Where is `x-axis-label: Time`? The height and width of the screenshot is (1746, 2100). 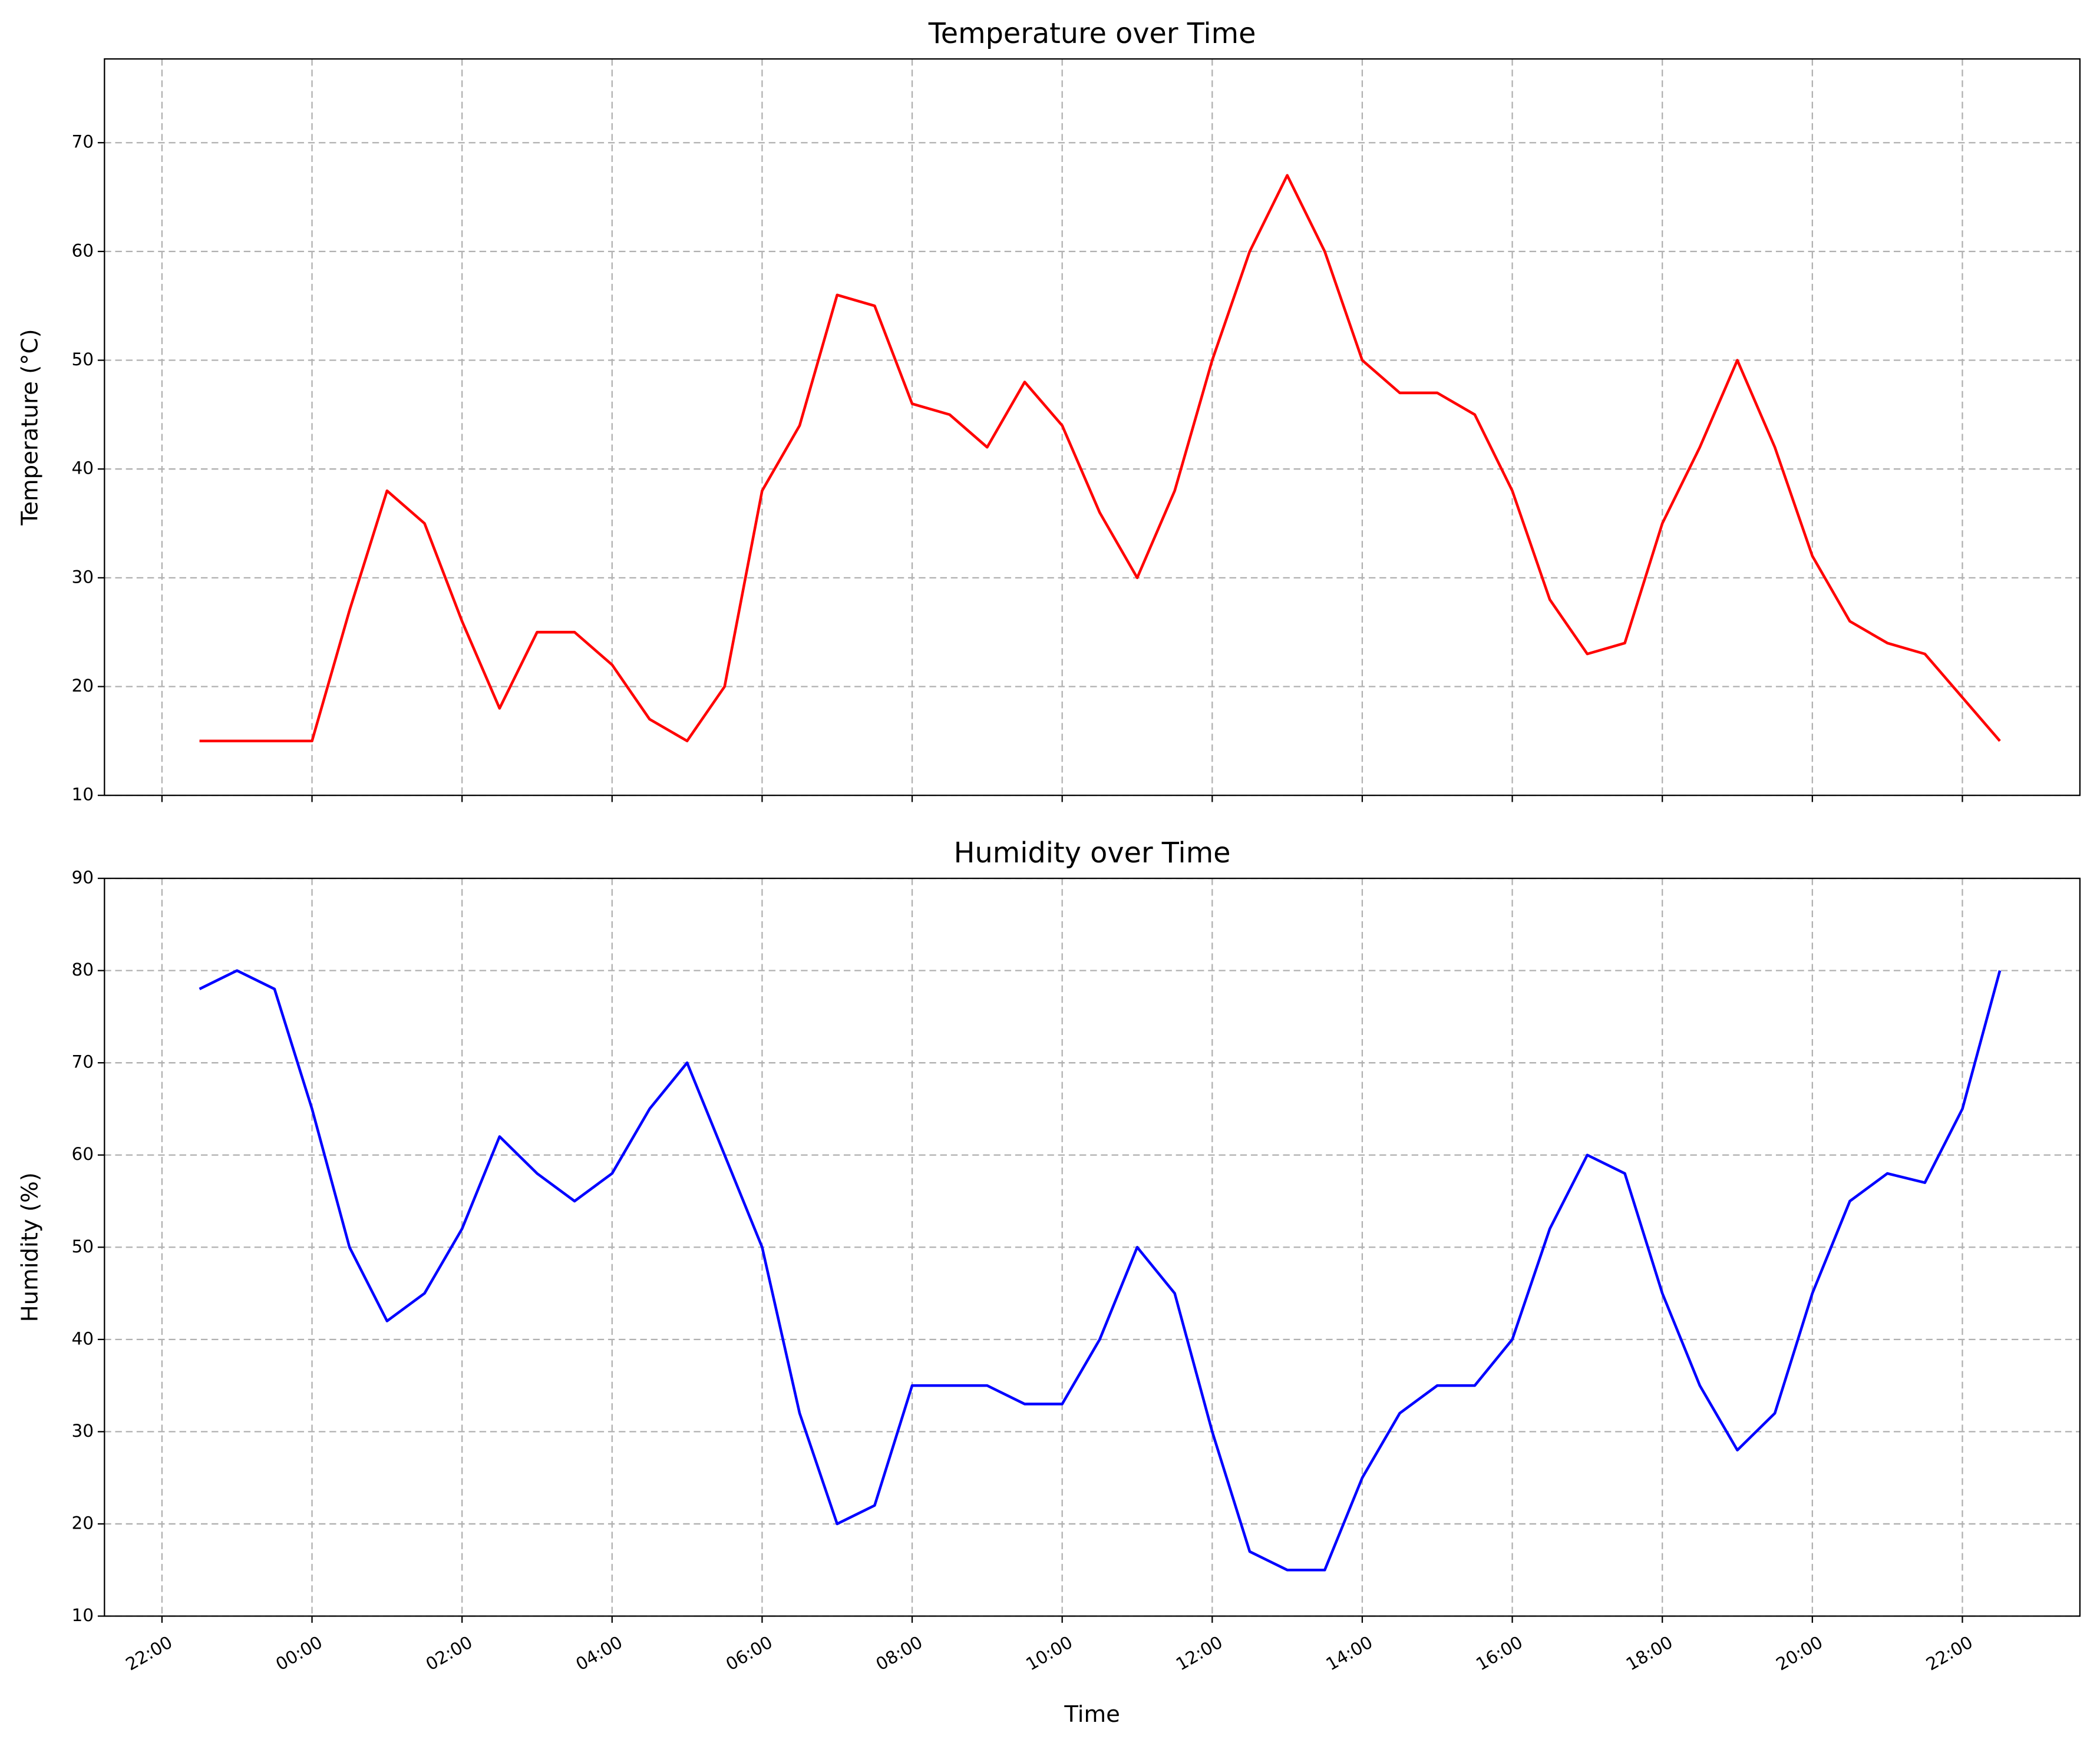
x-axis-label: Time is located at coordinates (1092, 1714).